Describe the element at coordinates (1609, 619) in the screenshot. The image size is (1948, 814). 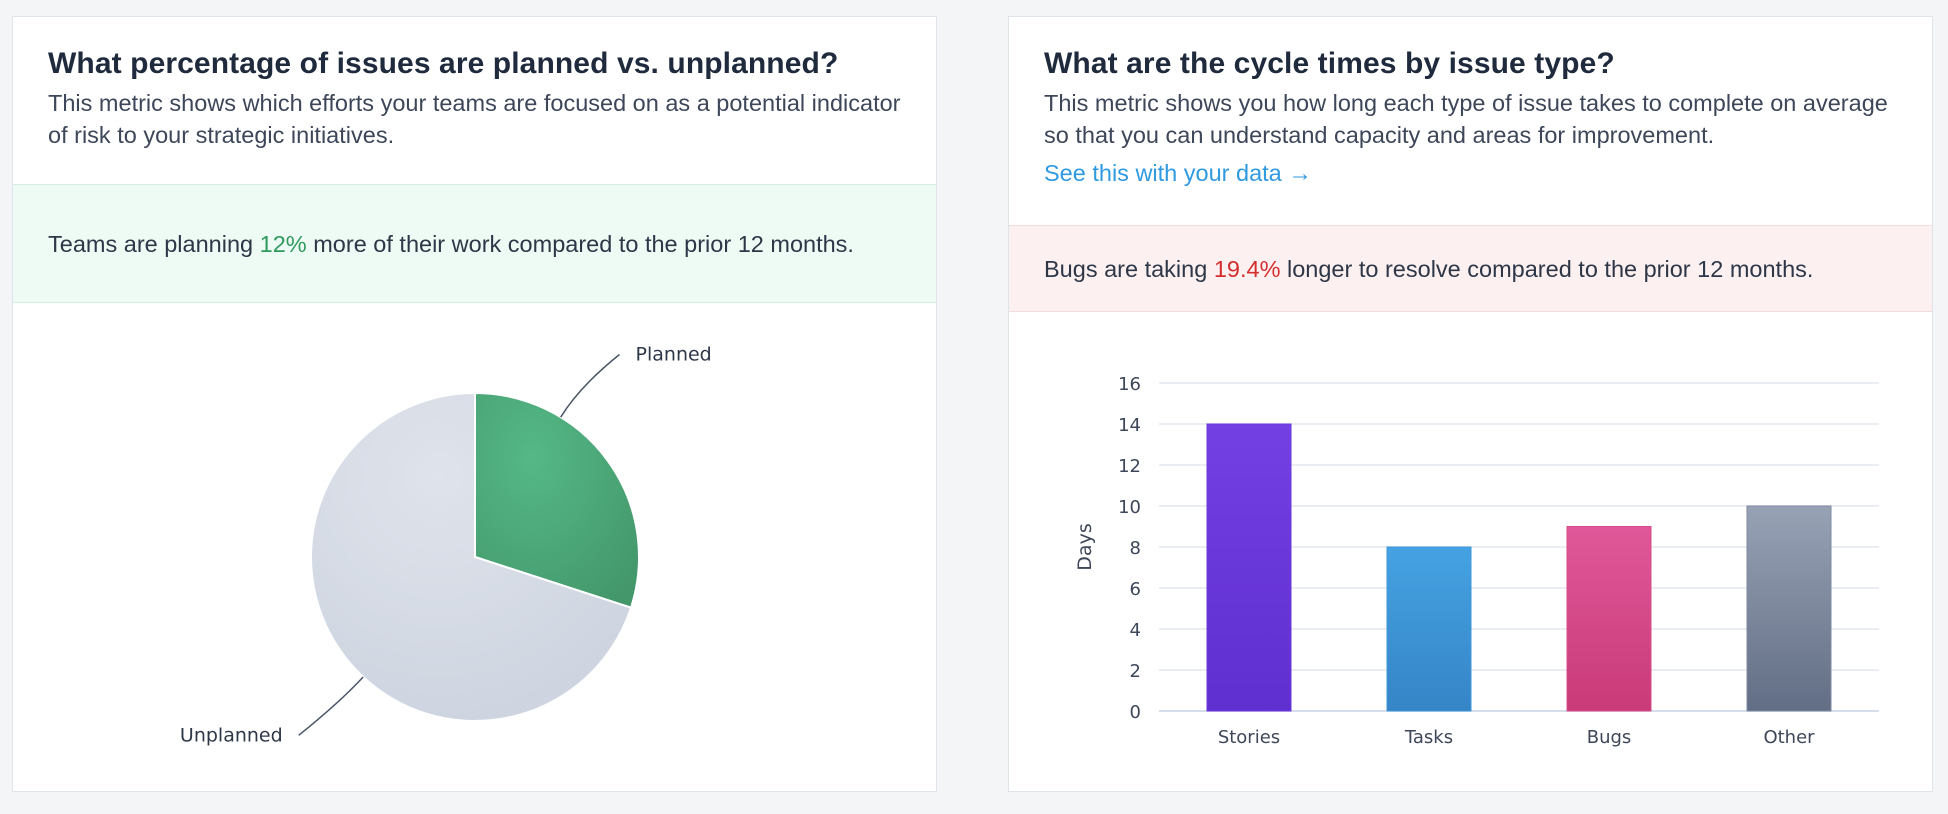
I see `bar-bugs` at that location.